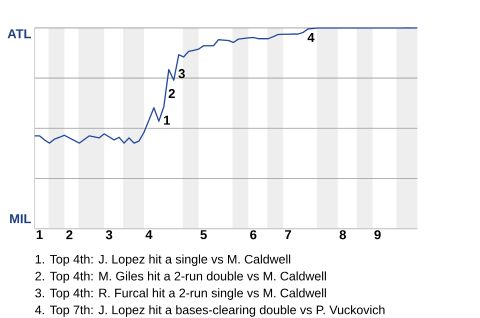  What do you see at coordinates (149, 234) in the screenshot?
I see `x-tick-label: 4` at bounding box center [149, 234].